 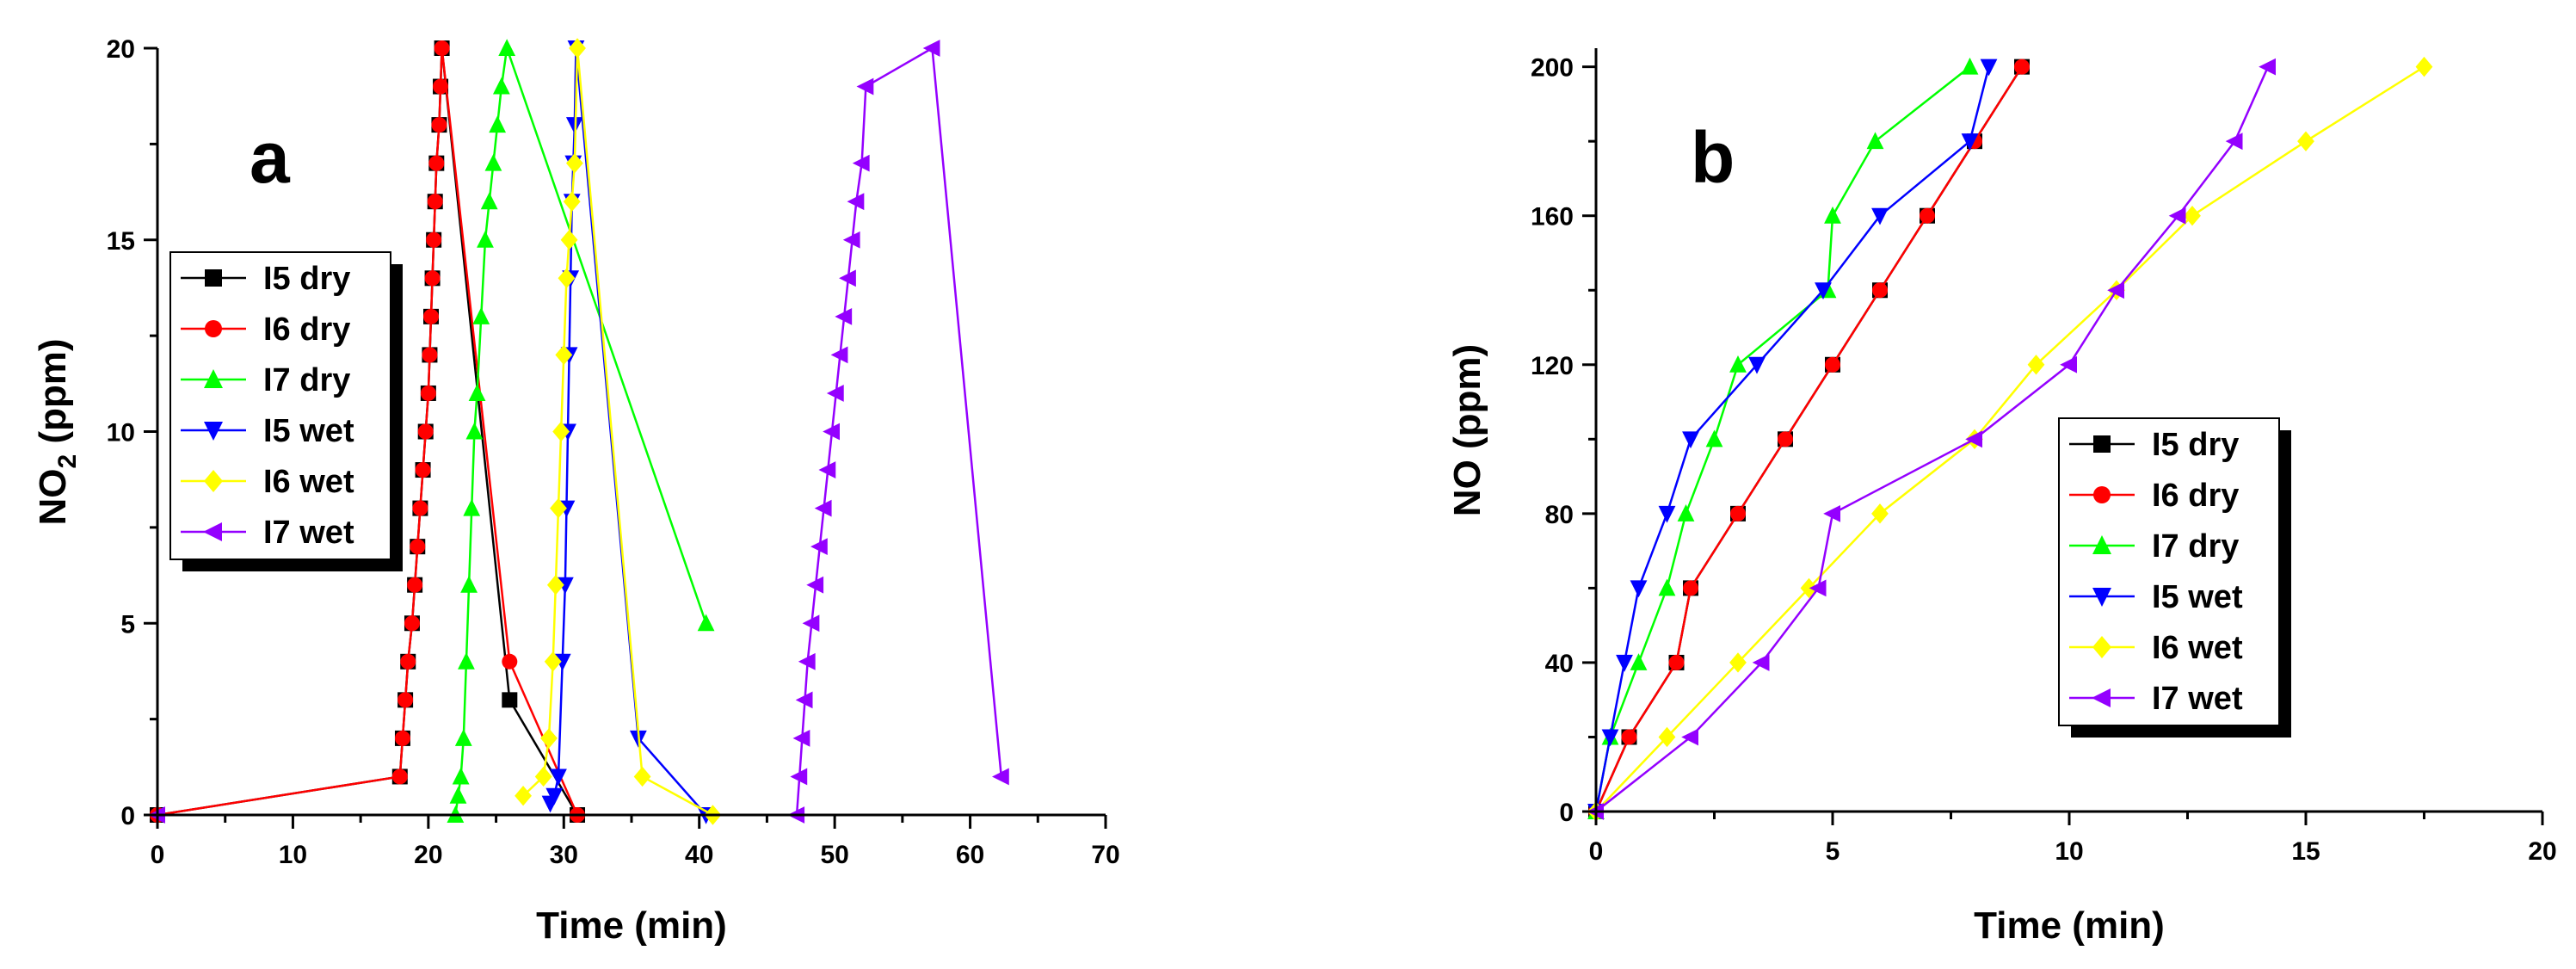 What do you see at coordinates (1552, 366) in the screenshot?
I see `y-tick-label-b-3: 120` at bounding box center [1552, 366].